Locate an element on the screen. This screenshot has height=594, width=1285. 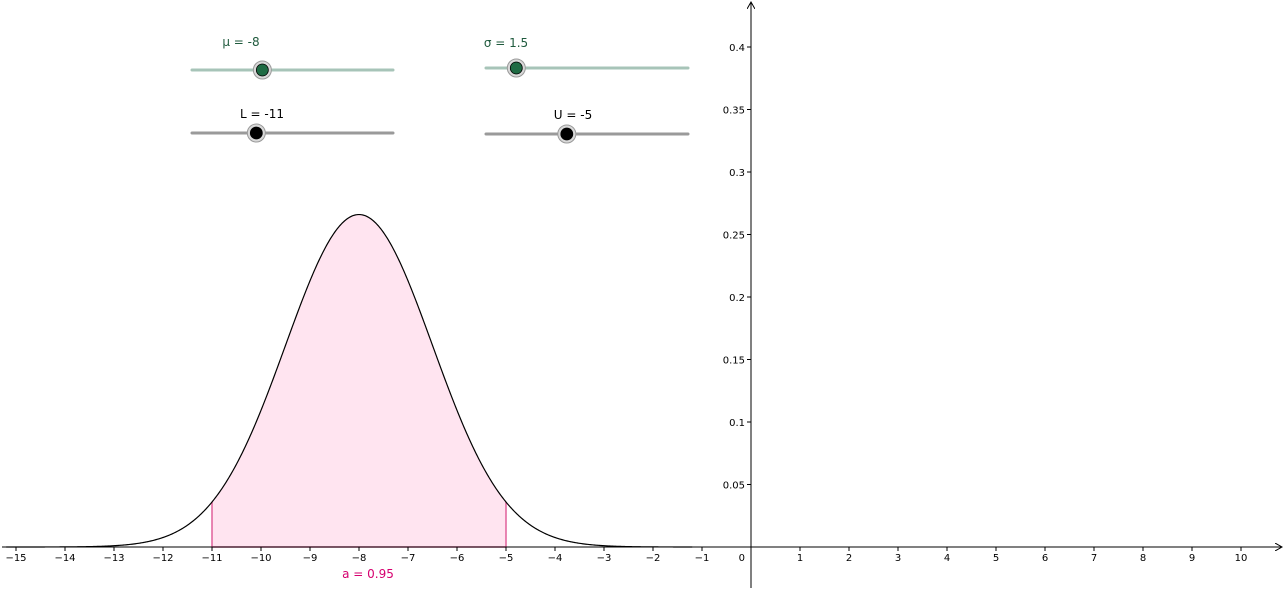
slider-sigma-label: σ = 1.5 is located at coordinates (506, 43).